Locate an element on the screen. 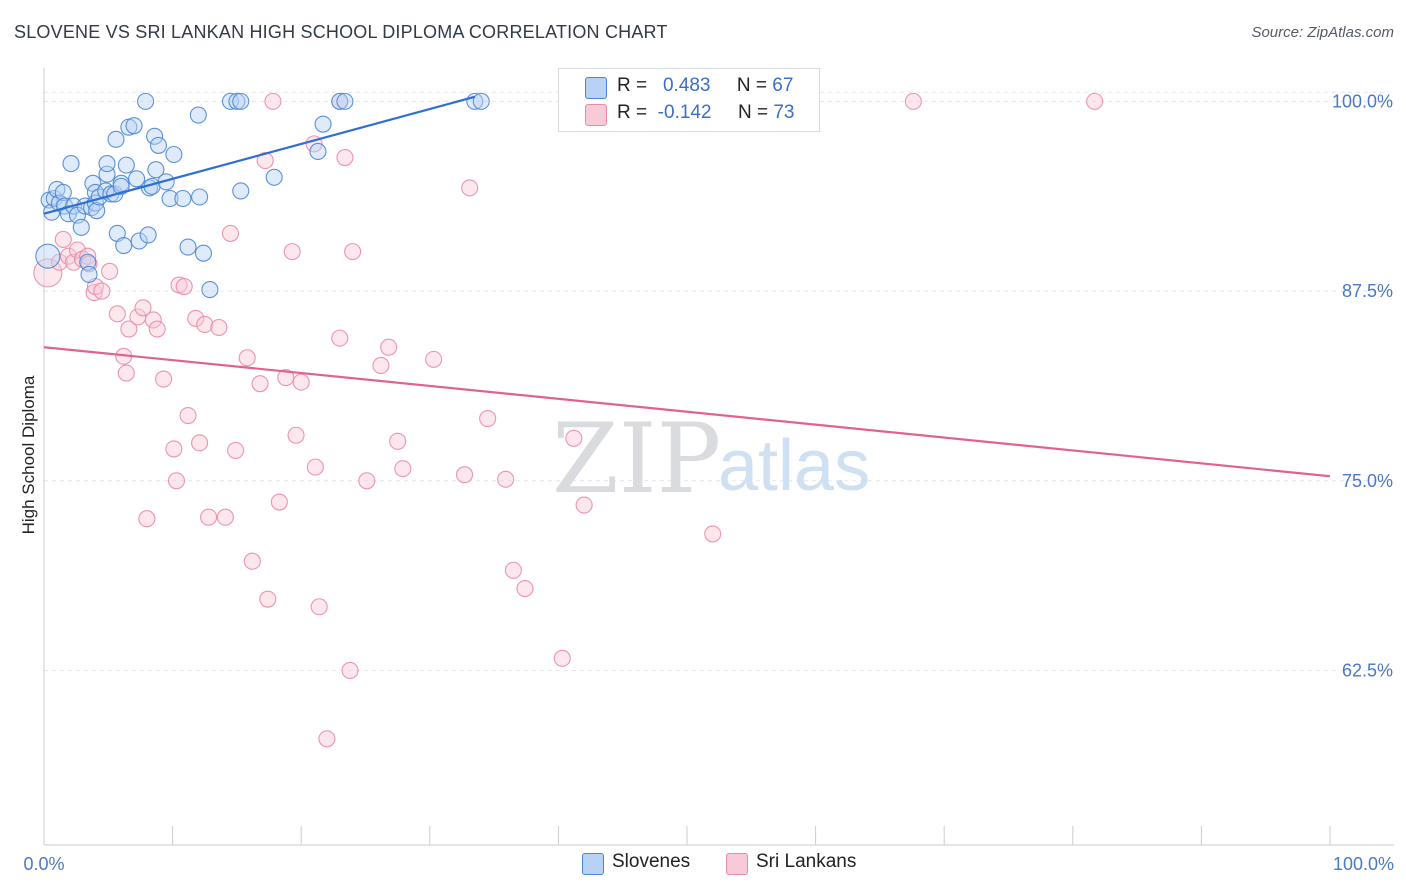 Image resolution: width=1406 pixels, height=892 pixels. bottom-legend-swatch-srilankans is located at coordinates (737, 864).